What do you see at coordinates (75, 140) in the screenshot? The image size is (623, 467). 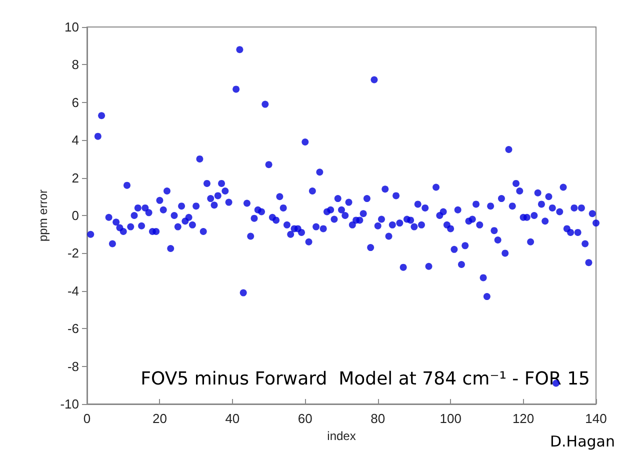 I see `y-tick-label: 4` at bounding box center [75, 140].